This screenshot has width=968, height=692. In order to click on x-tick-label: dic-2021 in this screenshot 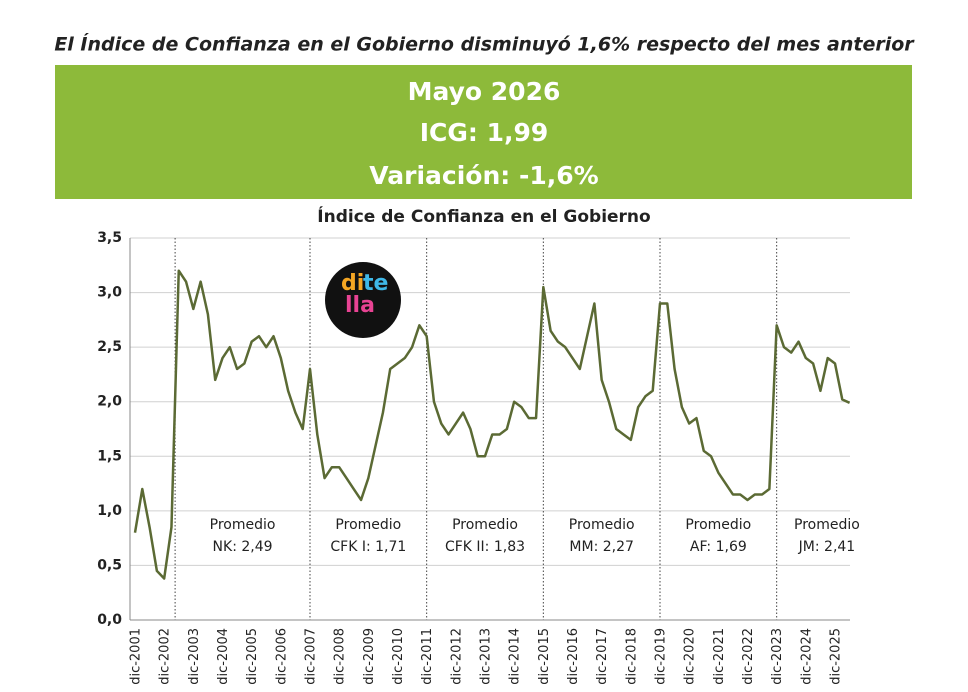, I will do `click(719, 656)`.